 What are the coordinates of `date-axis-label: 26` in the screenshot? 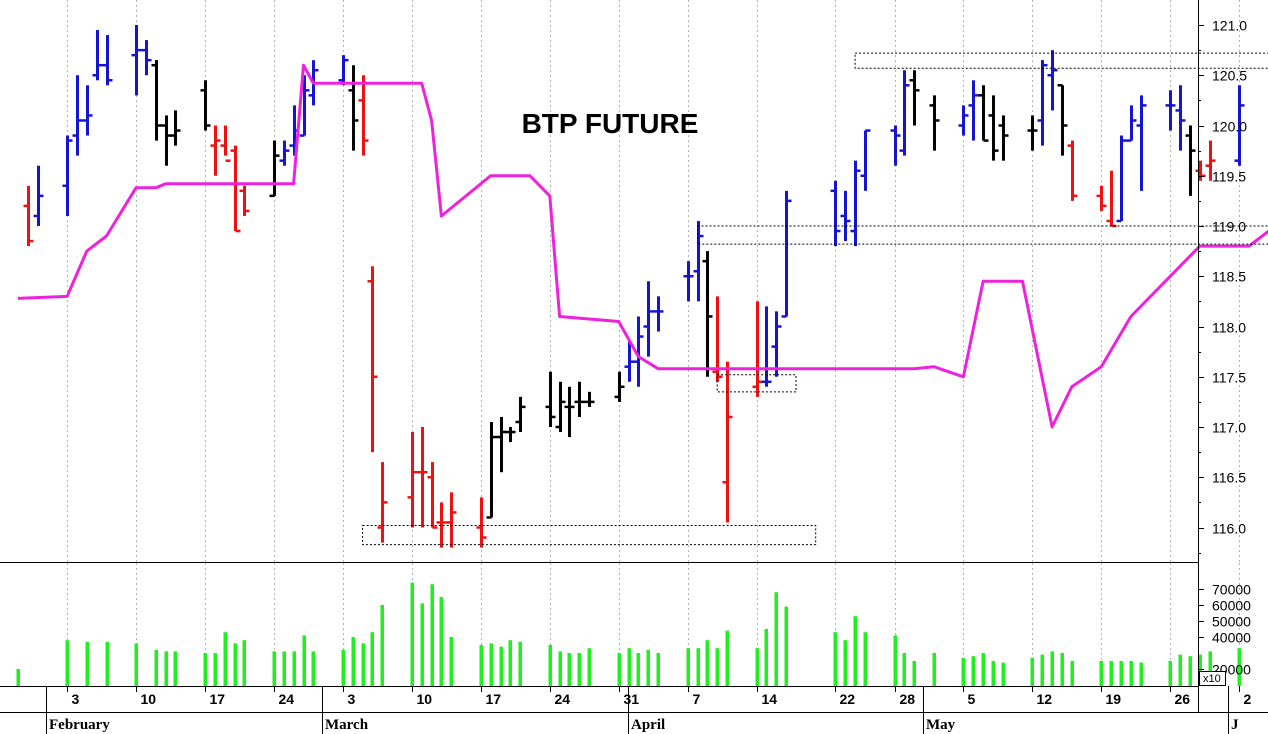 It's located at (1183, 699).